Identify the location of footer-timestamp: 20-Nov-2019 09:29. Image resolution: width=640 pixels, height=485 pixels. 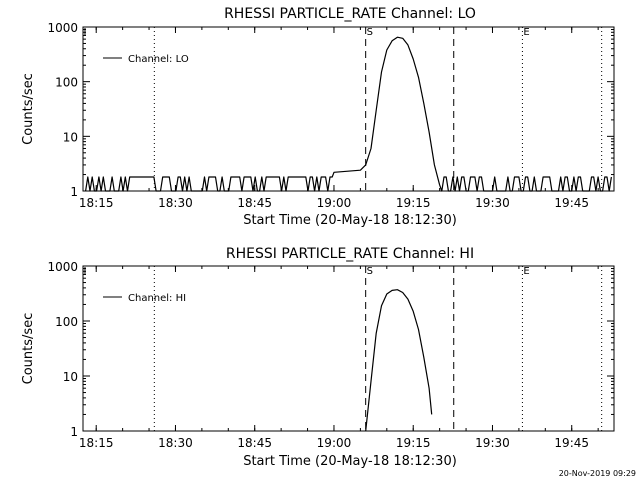
(597, 473).